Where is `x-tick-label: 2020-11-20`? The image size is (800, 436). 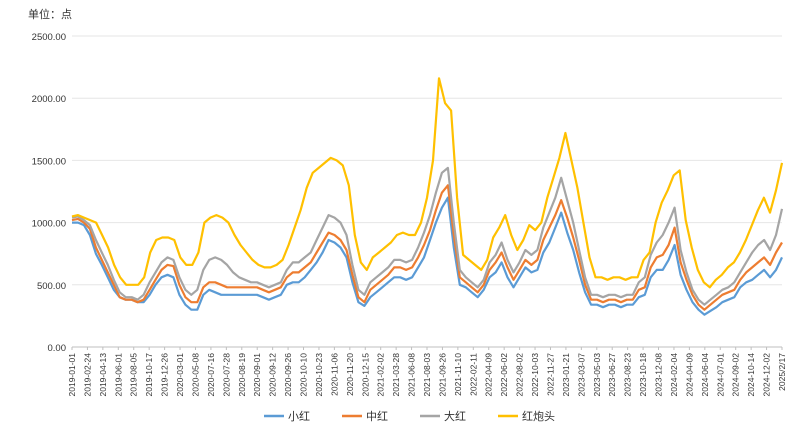 x-tick-label: 2020-11-20 is located at coordinates (350, 374).